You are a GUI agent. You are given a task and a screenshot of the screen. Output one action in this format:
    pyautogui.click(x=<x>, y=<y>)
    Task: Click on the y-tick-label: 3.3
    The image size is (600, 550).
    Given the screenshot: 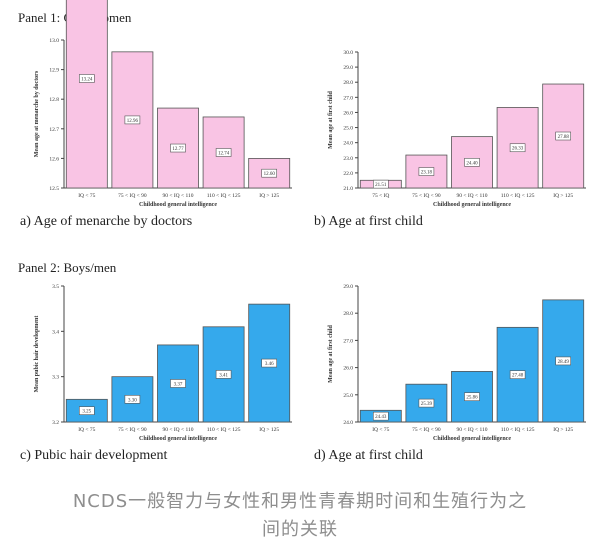 What is the action you would take?
    pyautogui.click(x=55, y=378)
    